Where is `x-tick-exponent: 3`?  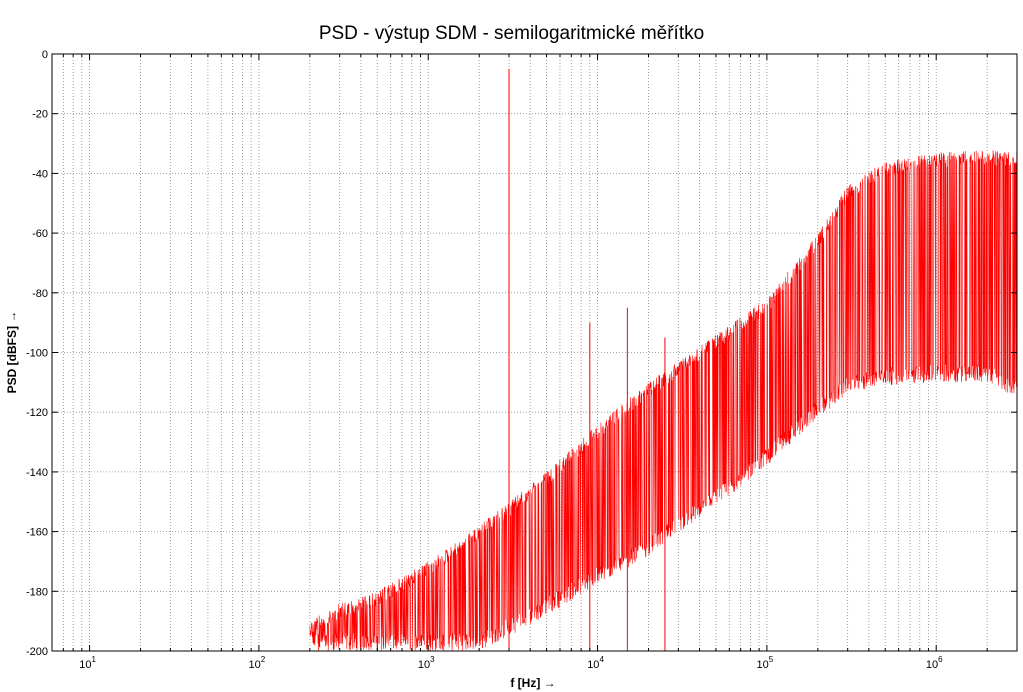 x-tick-exponent: 3 is located at coordinates (432, 659).